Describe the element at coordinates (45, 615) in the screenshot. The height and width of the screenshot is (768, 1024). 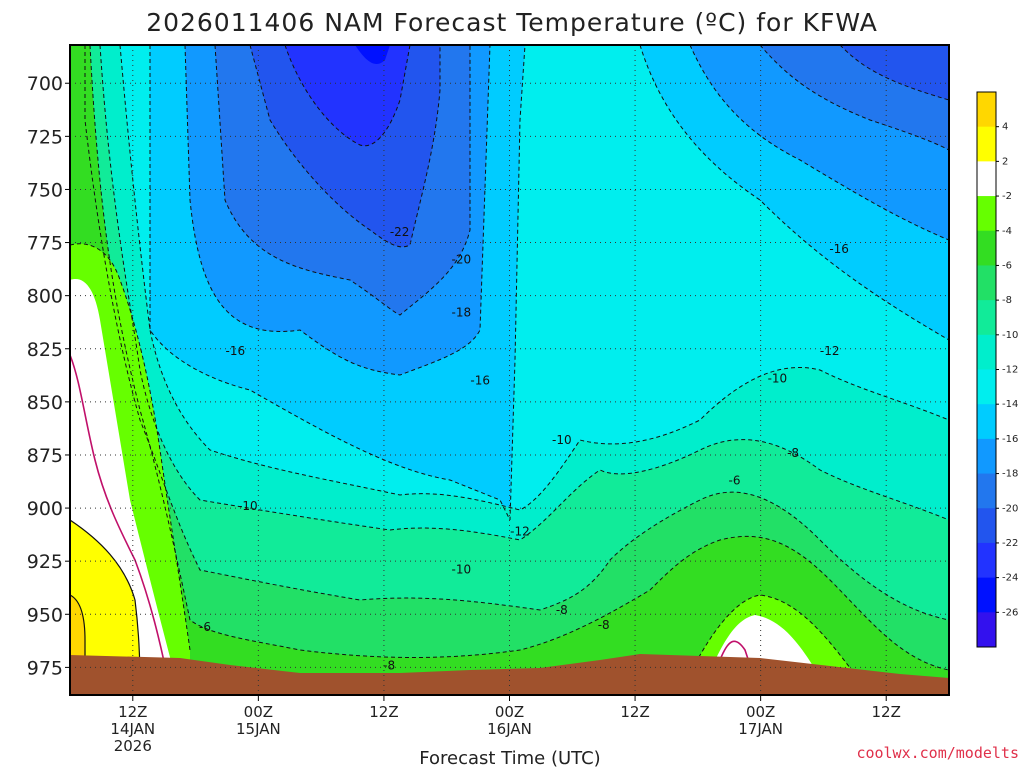
I see `y-tick-label: 950` at that location.